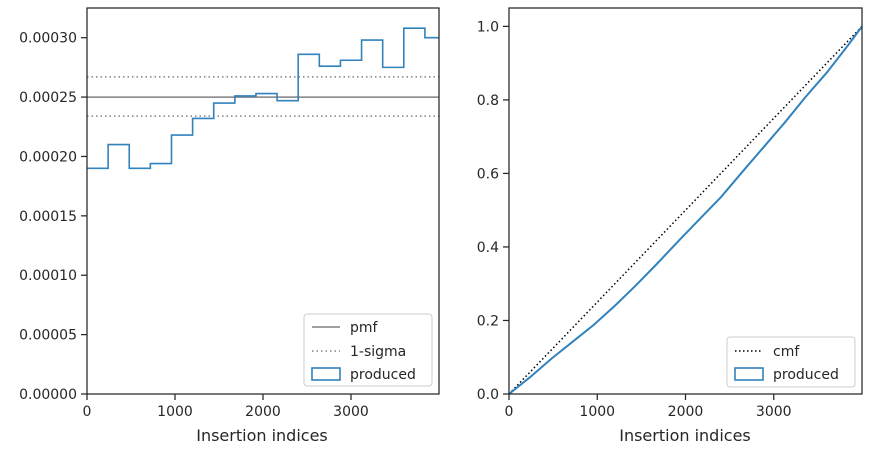 The image size is (871, 453). What do you see at coordinates (509, 412) in the screenshot?
I see `right-x-tick-label: 0` at bounding box center [509, 412].